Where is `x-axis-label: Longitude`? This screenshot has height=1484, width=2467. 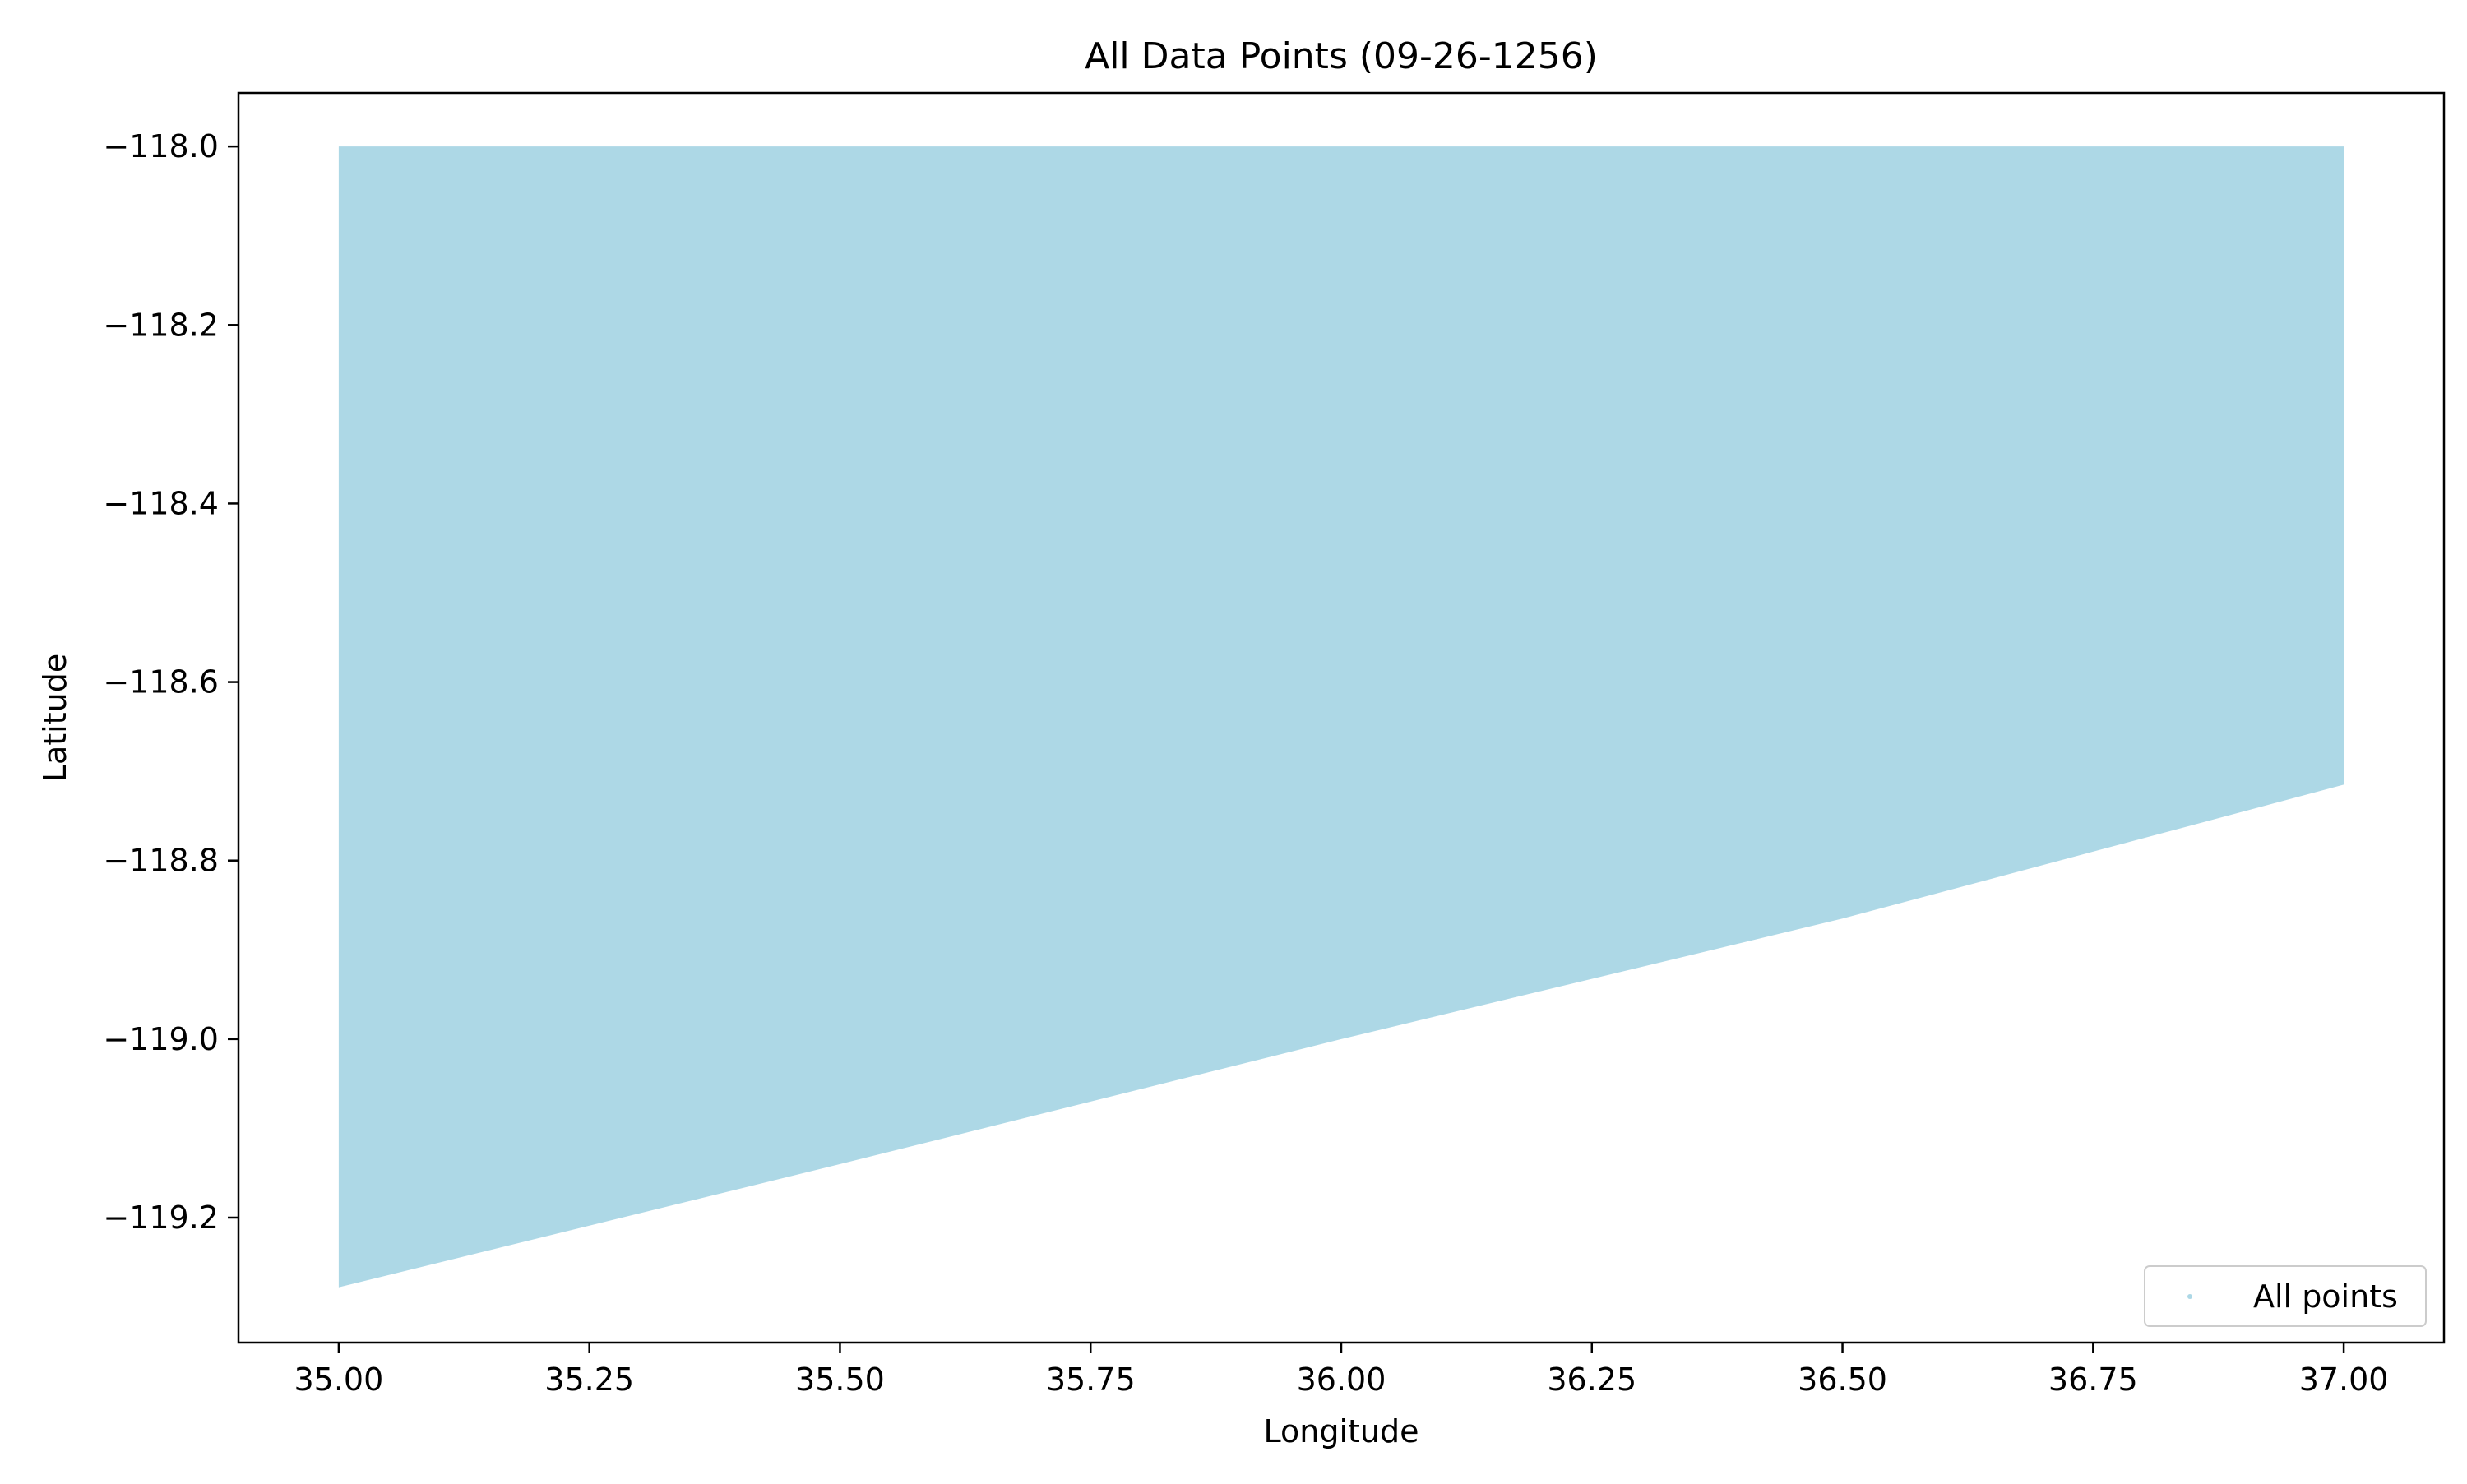
x-axis-label: Longitude is located at coordinates (1342, 1431).